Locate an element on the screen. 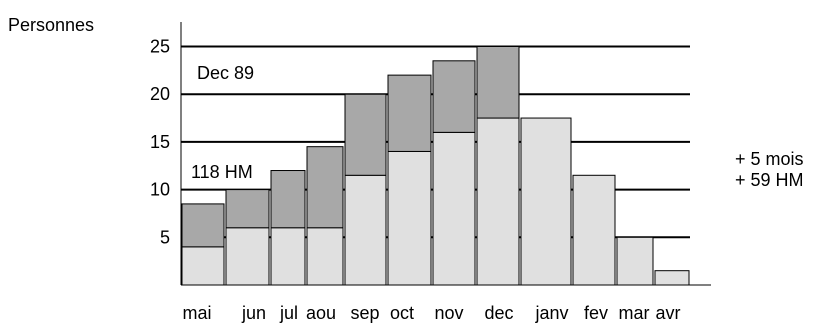 The width and height of the screenshot is (832, 334). bar-mai-light is located at coordinates (203, 266).